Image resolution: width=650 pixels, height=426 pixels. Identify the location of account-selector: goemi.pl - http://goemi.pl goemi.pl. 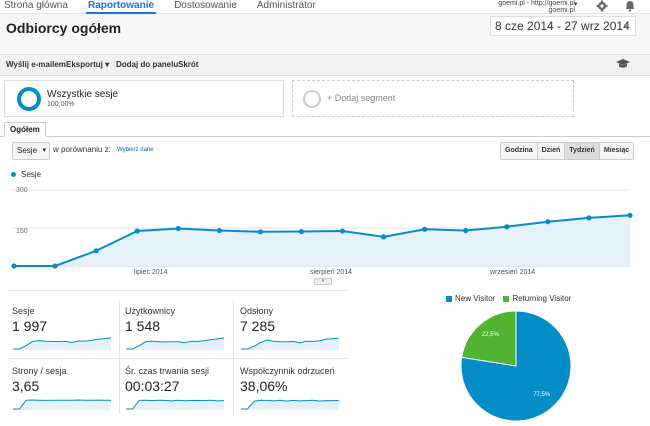
(535, 7).